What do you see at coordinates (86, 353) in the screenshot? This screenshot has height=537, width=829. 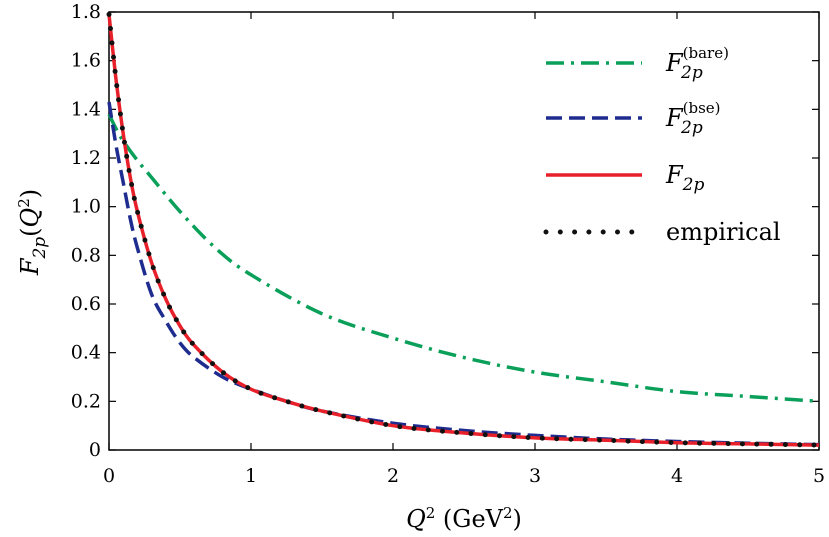 I see `y-tick-label: 0.4` at bounding box center [86, 353].